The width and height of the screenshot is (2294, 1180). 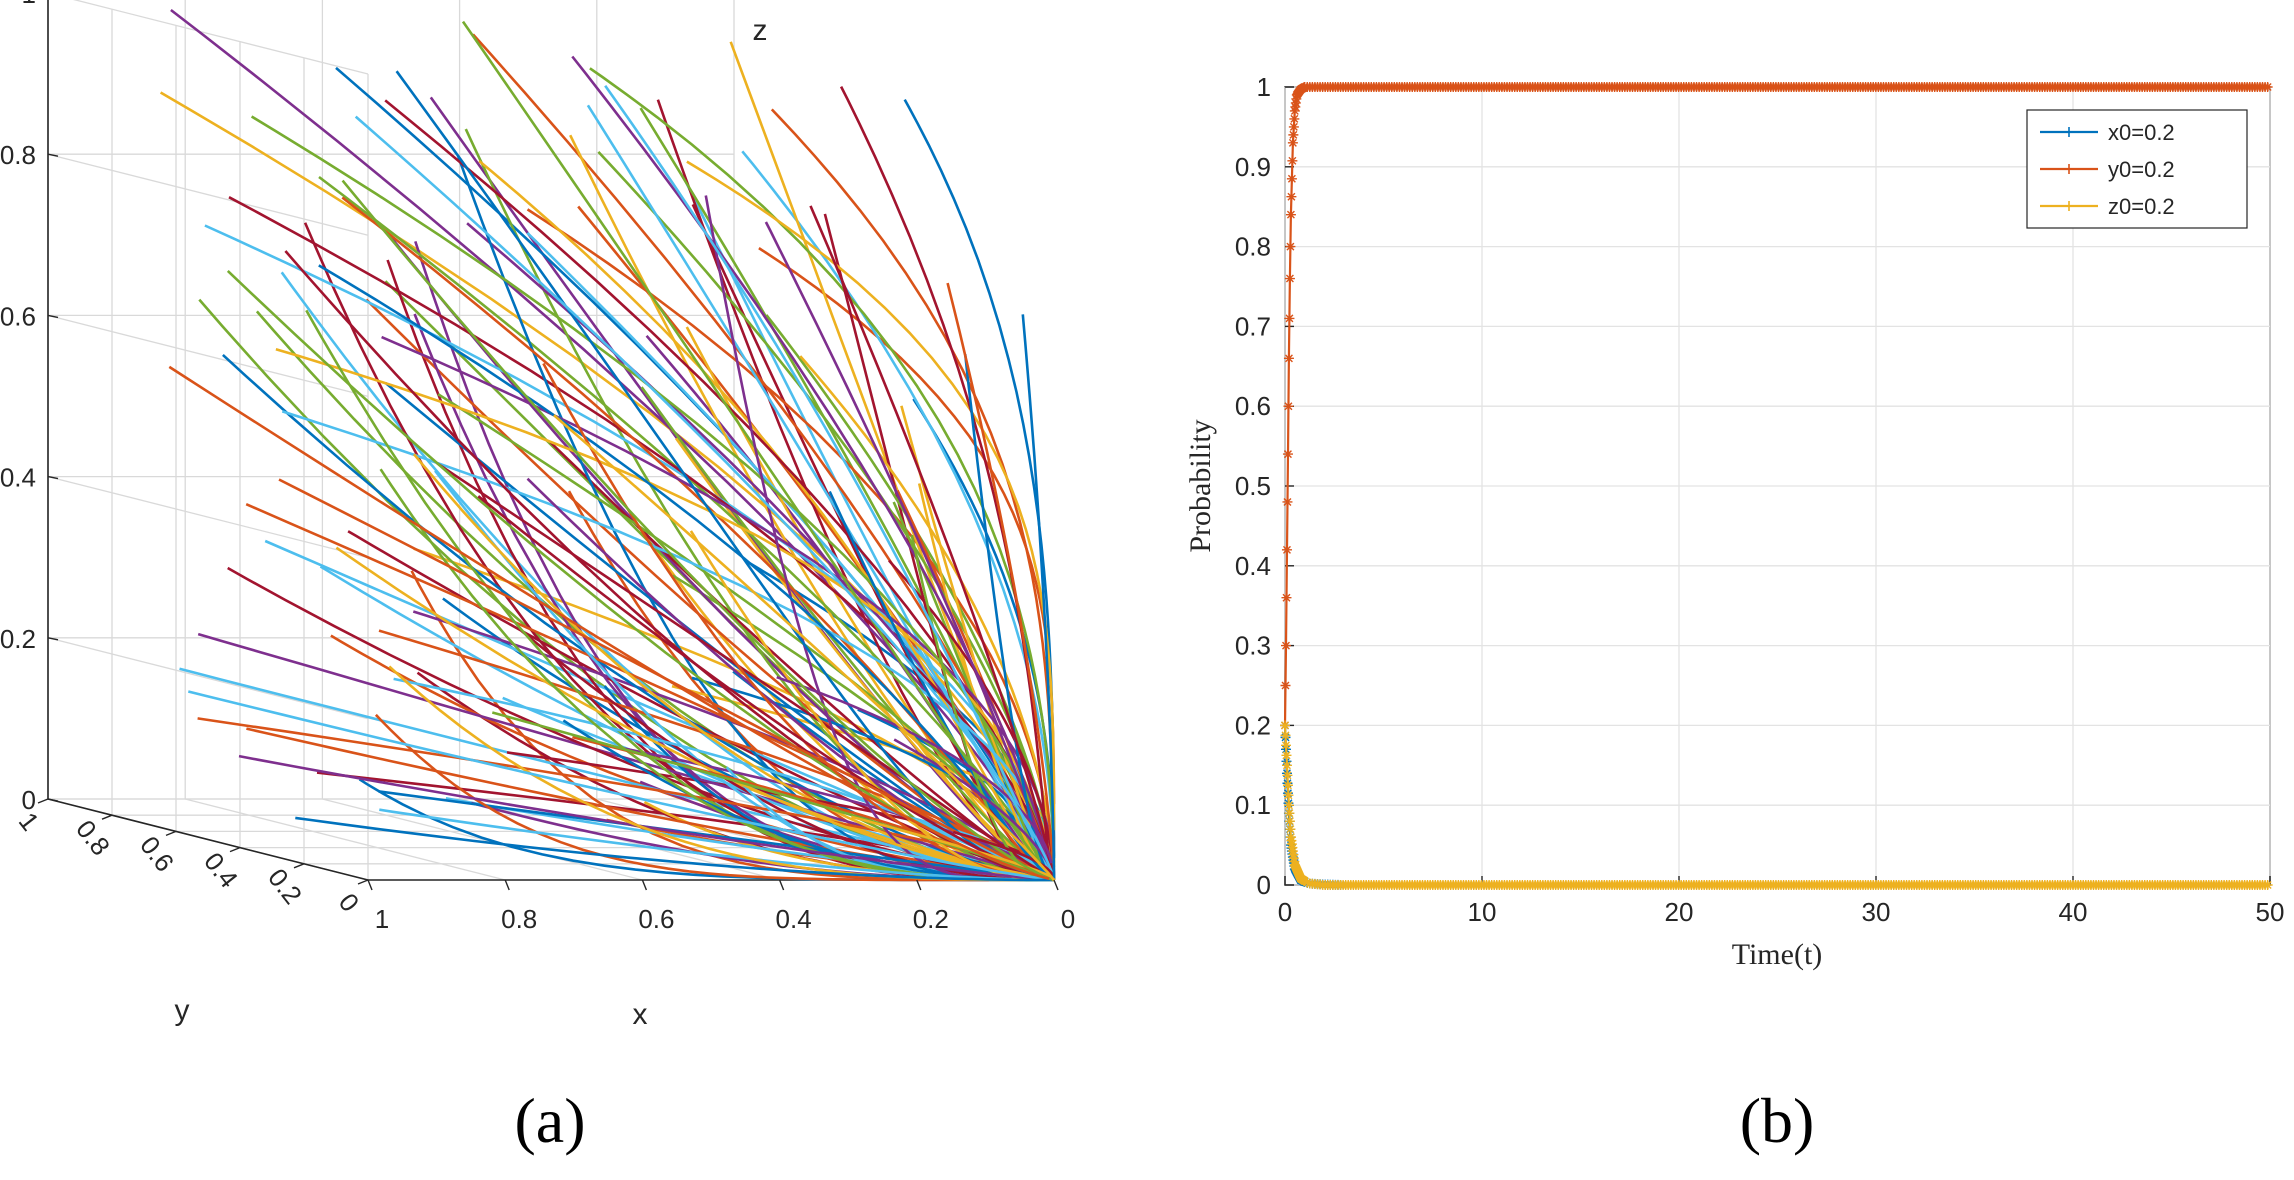 What do you see at coordinates (1200, 485) in the screenshot?
I see `y-axis-label: Probability` at bounding box center [1200, 485].